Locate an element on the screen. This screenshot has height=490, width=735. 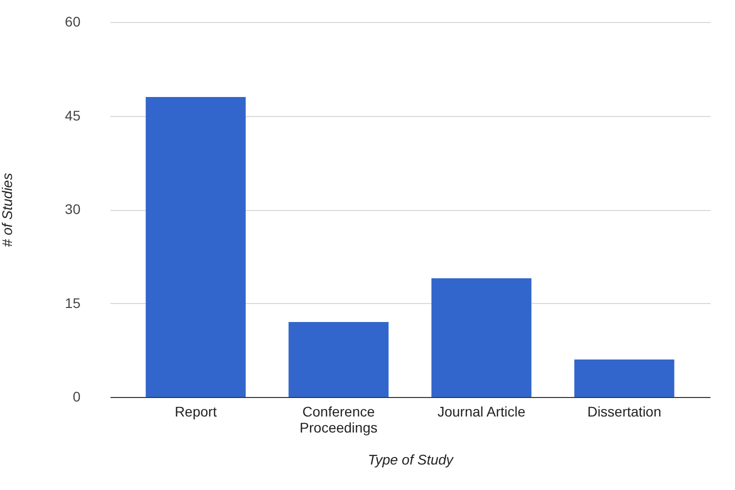
y-tick-label: 15 is located at coordinates (72, 302).